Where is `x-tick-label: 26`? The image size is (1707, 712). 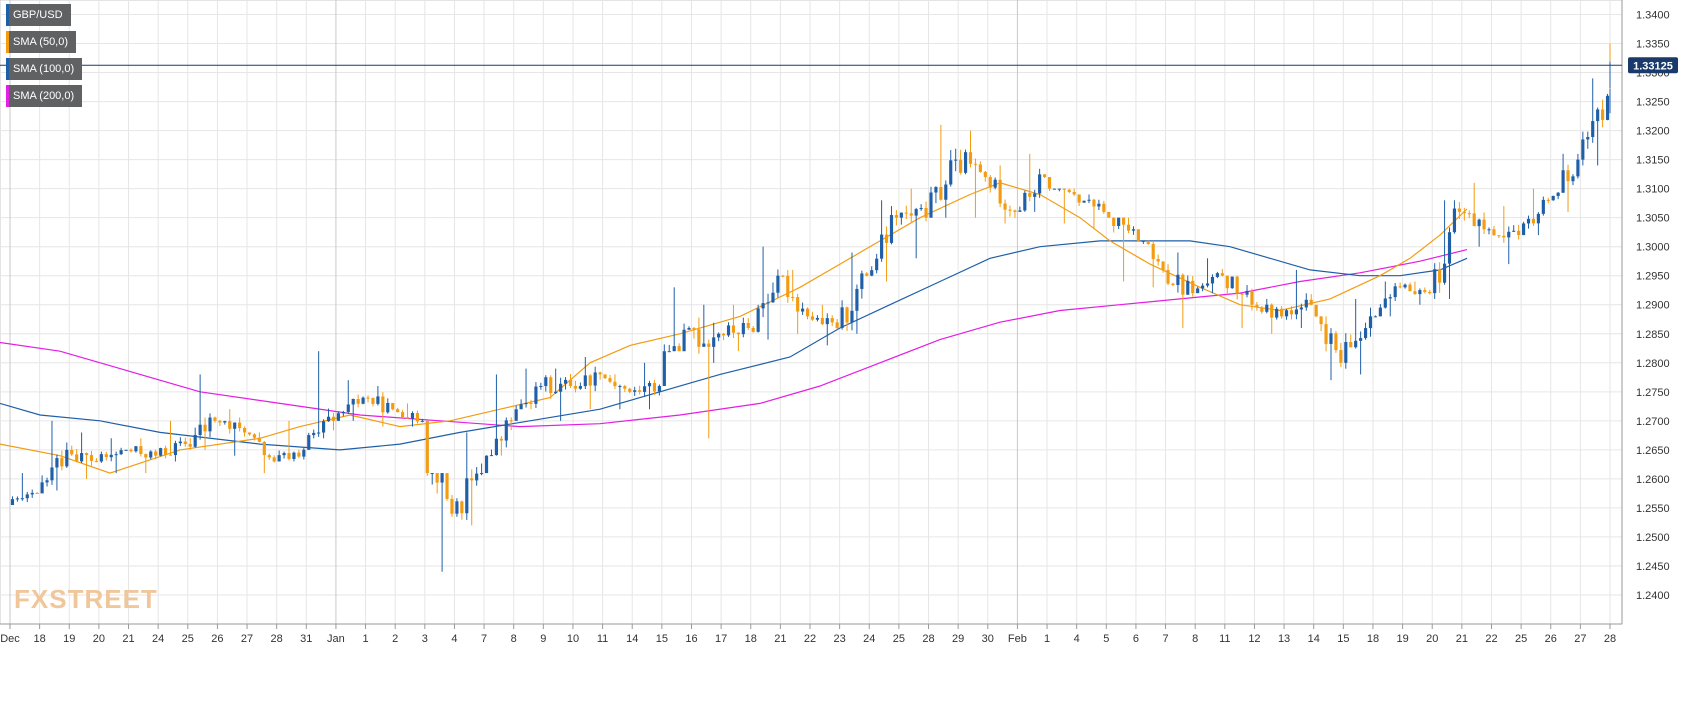 x-tick-label: 26 is located at coordinates (1551, 639).